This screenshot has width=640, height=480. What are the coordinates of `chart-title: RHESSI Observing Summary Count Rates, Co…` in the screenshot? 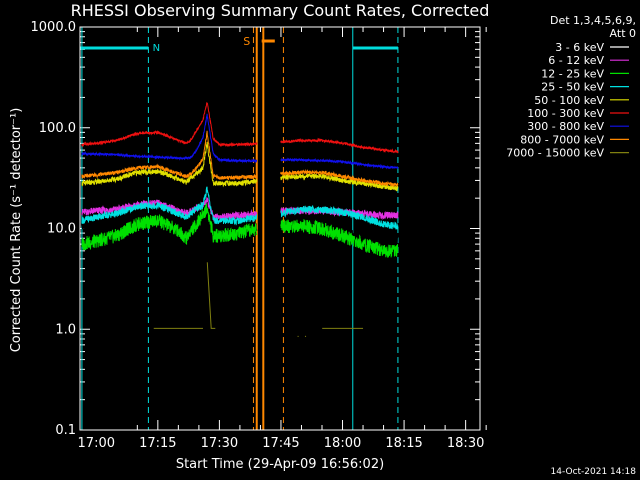 It's located at (280, 10).